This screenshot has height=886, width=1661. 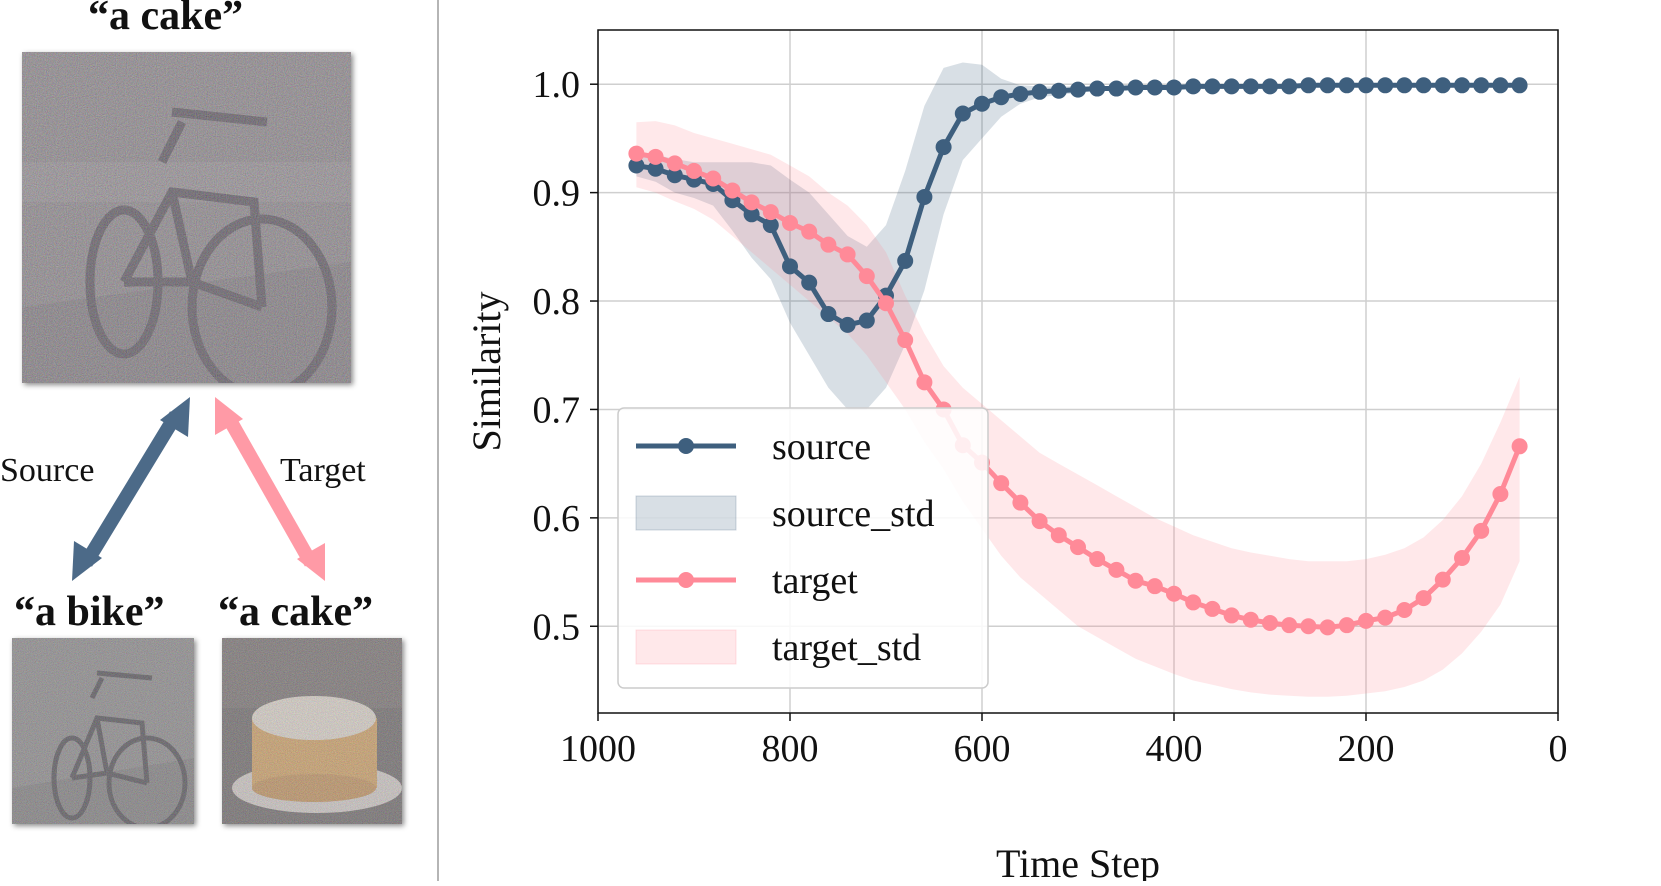 I want to click on source-arrow-label: Source, so click(x=47, y=470).